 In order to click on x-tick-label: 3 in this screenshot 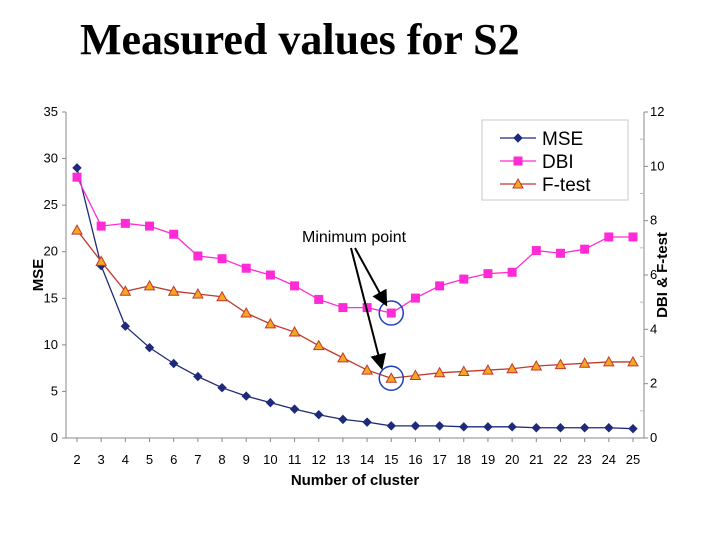, I will do `click(101, 459)`.